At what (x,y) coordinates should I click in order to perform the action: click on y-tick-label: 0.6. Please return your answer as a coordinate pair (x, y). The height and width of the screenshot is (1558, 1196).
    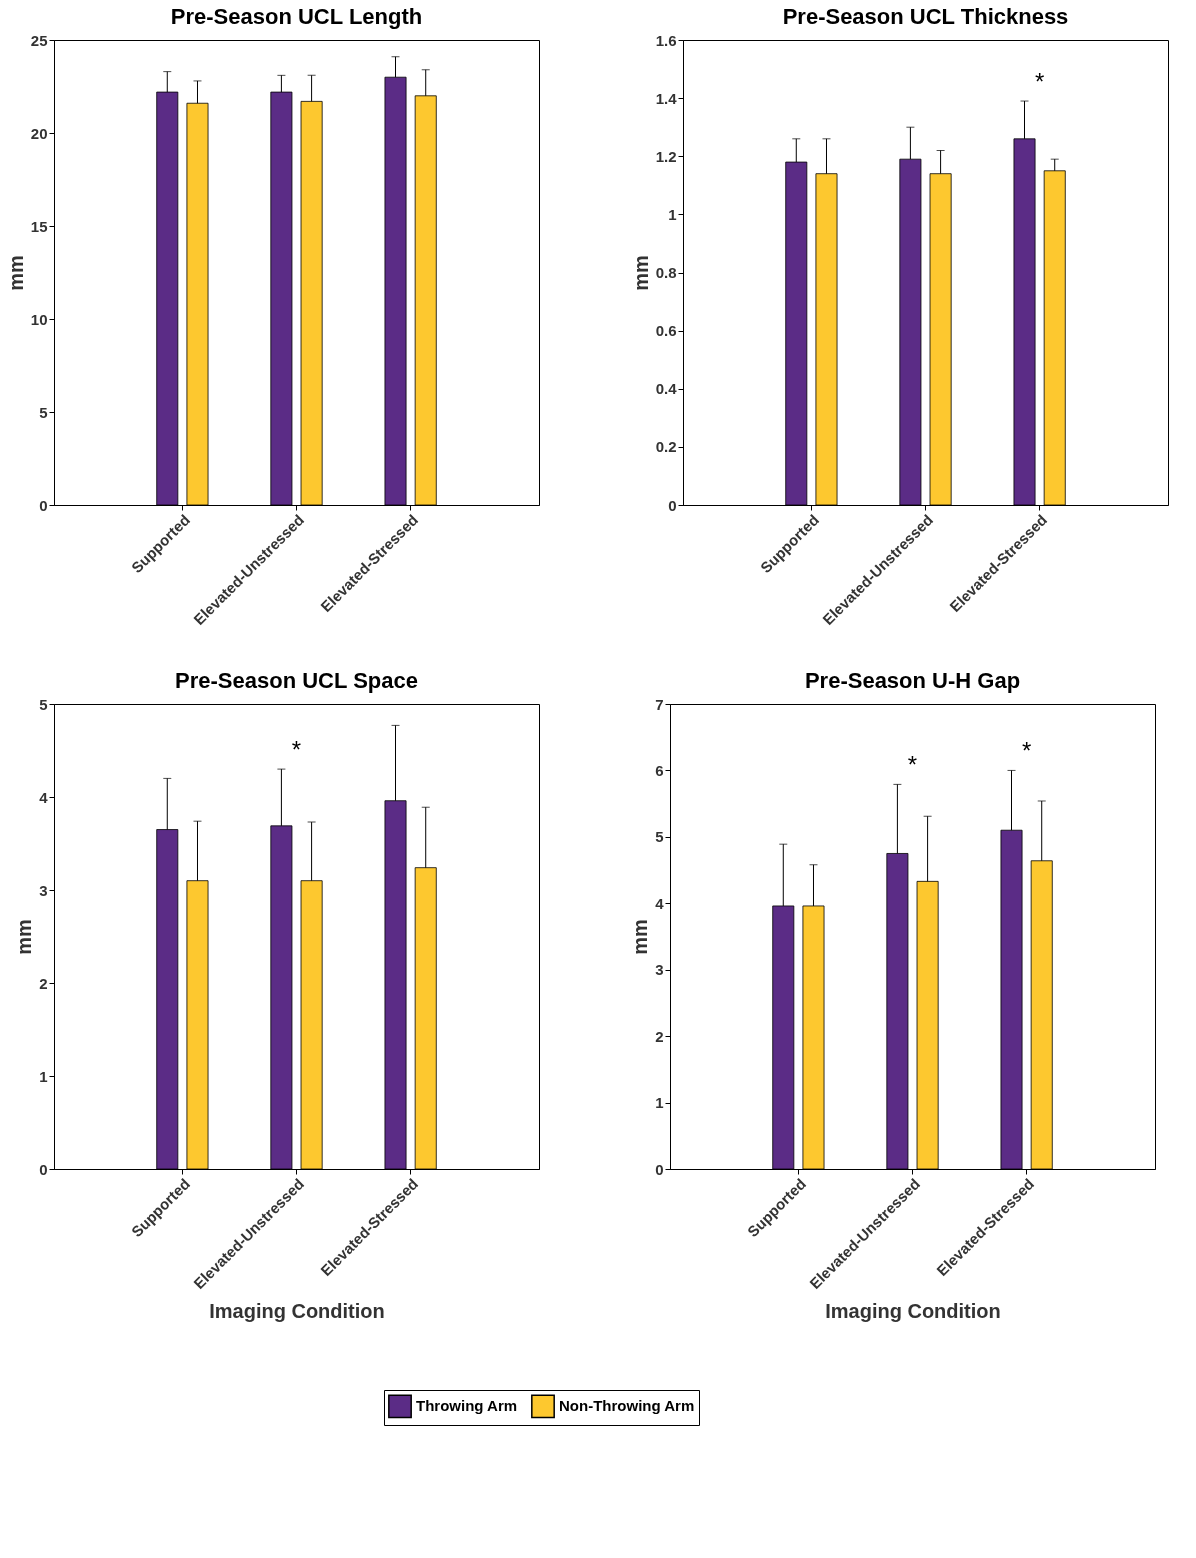
    Looking at the image, I should click on (666, 331).